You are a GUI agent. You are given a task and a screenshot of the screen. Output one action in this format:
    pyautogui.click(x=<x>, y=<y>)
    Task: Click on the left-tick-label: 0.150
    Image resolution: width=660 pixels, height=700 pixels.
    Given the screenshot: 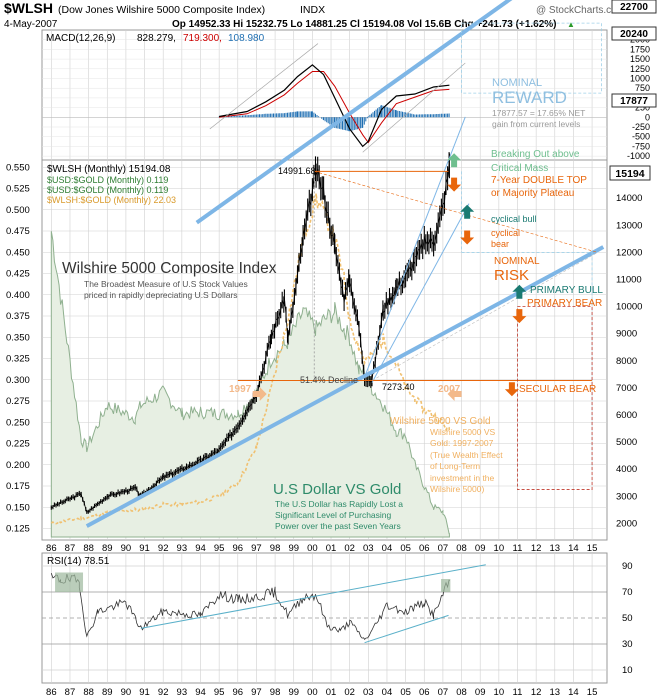 What is the action you would take?
    pyautogui.click(x=18, y=507)
    